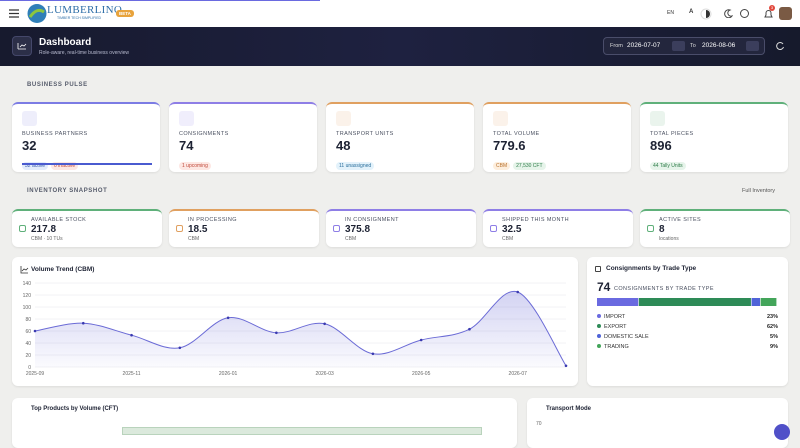  What do you see at coordinates (28, 332) in the screenshot?
I see `y-tick-label: 60` at bounding box center [28, 332].